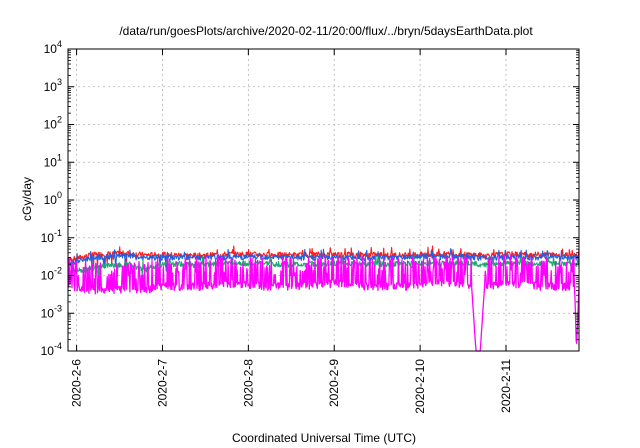 This screenshot has width=640, height=448. What do you see at coordinates (334, 383) in the screenshot?
I see `x-tick-label: 2020-2-9` at bounding box center [334, 383].